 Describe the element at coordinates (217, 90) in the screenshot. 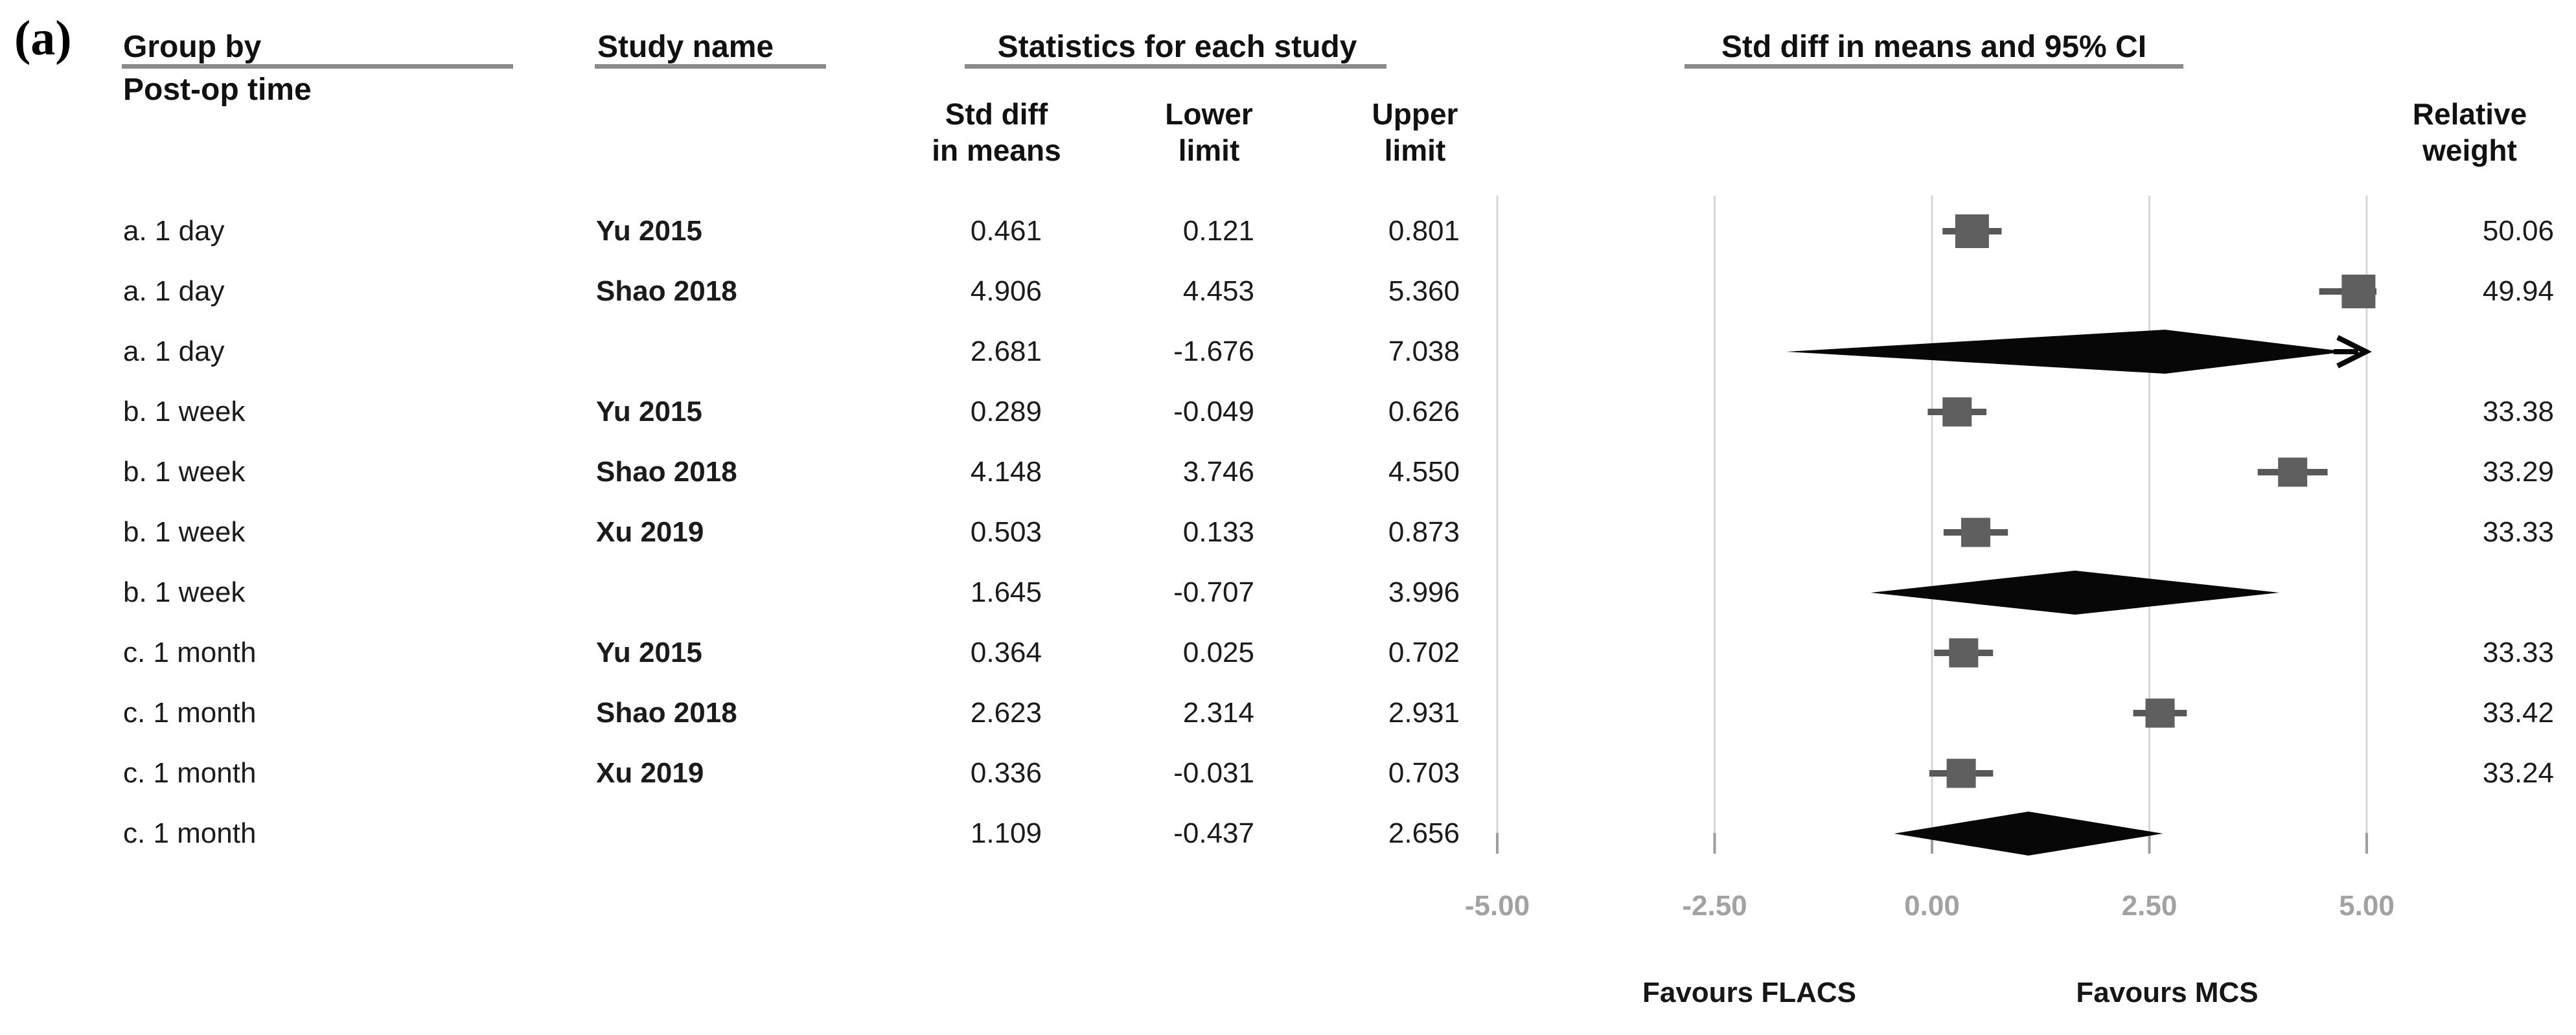

I see `header-post-op-time: Post-op time` at that location.